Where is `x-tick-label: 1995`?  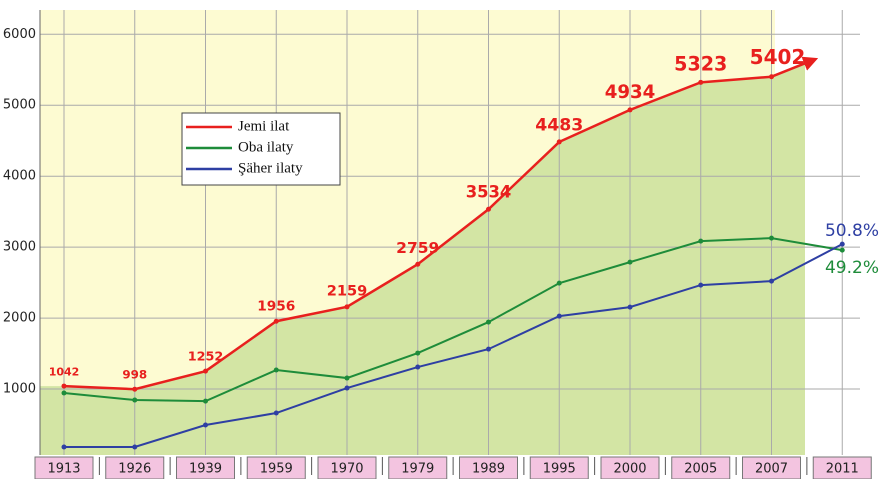
x-tick-label: 1995 is located at coordinates (559, 469).